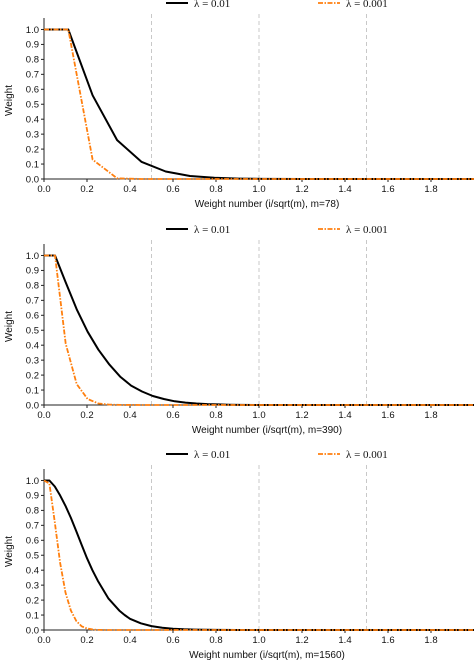 The image size is (474, 661). Describe the element at coordinates (267, 655) in the screenshot. I see `x-axis-label: Weight number (i/sqrt(m), m=1560)` at that location.